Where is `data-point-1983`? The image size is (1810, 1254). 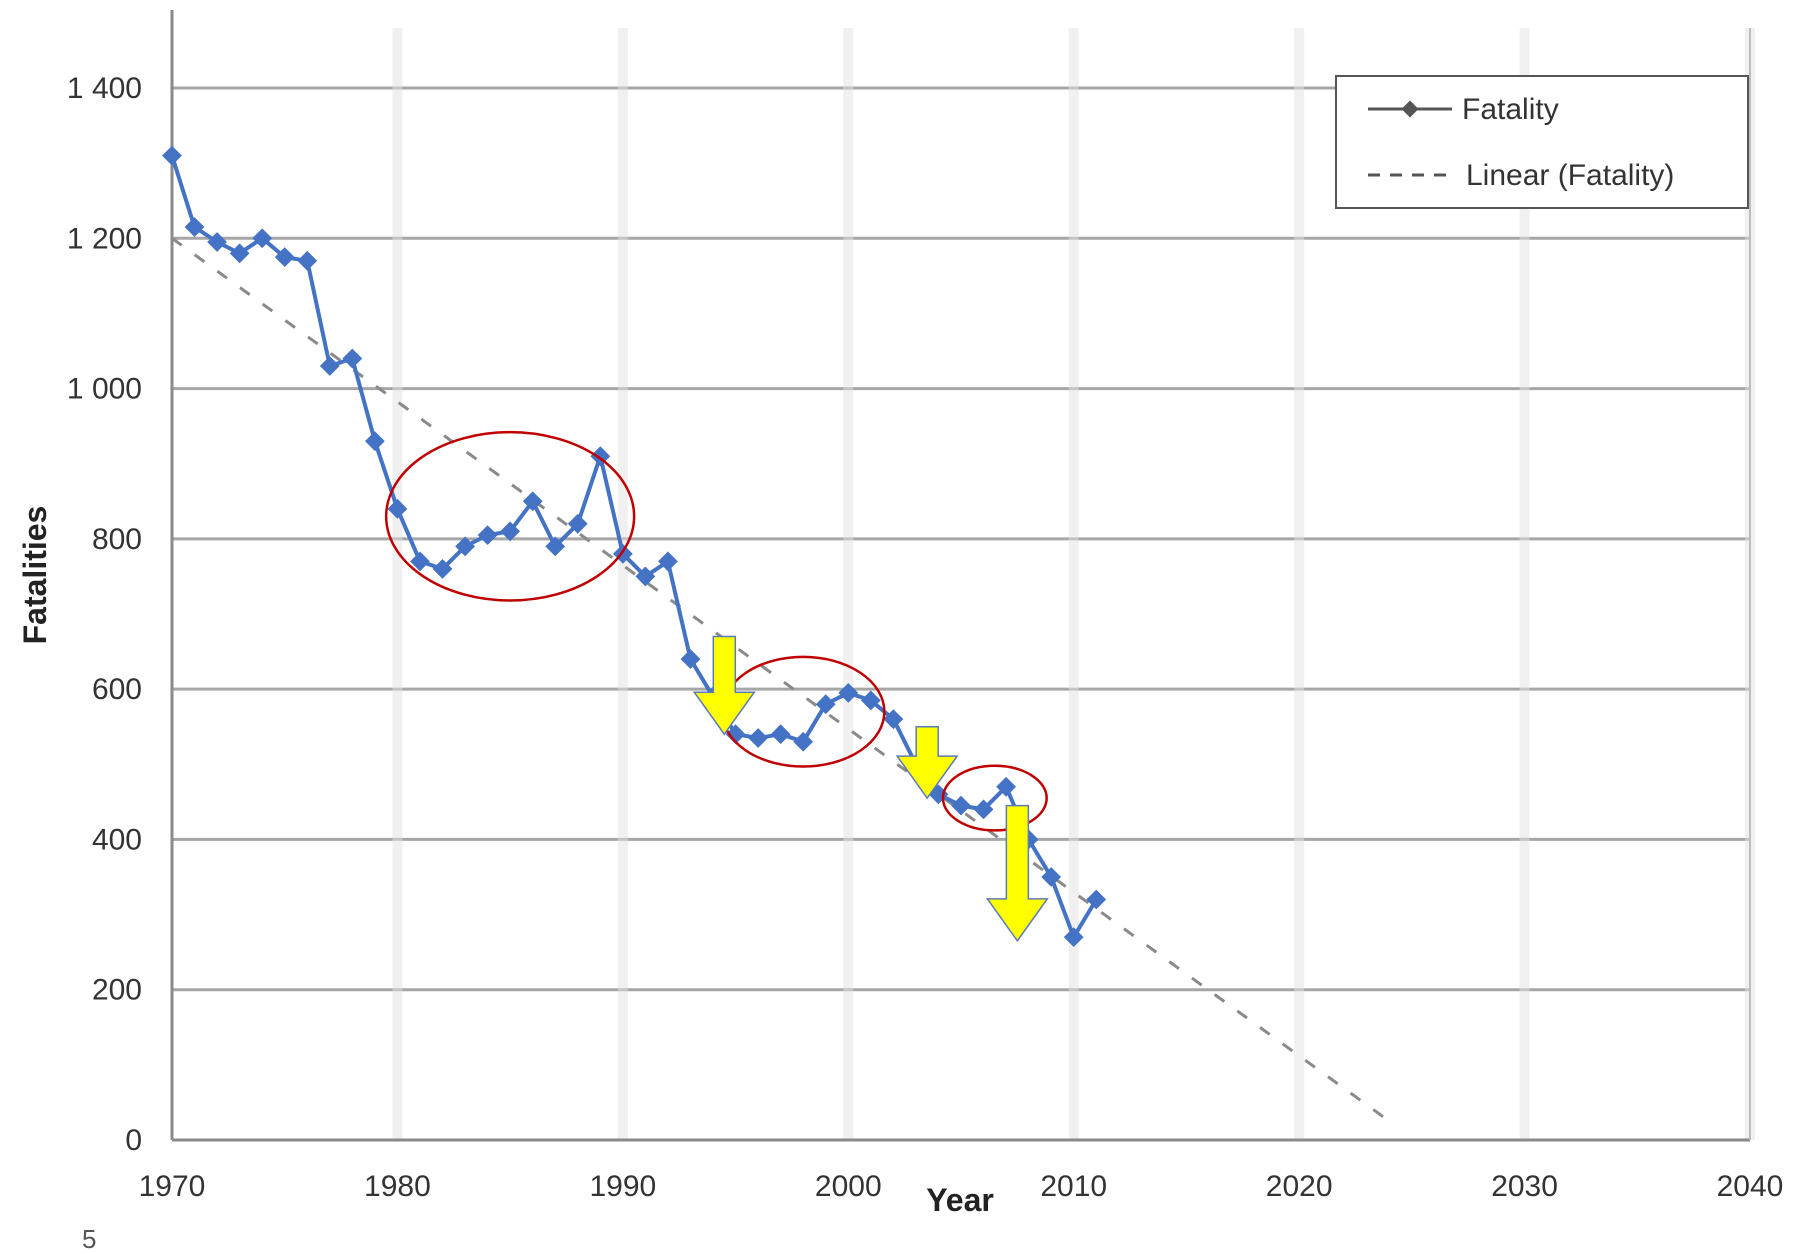
data-point-1983 is located at coordinates (465, 546).